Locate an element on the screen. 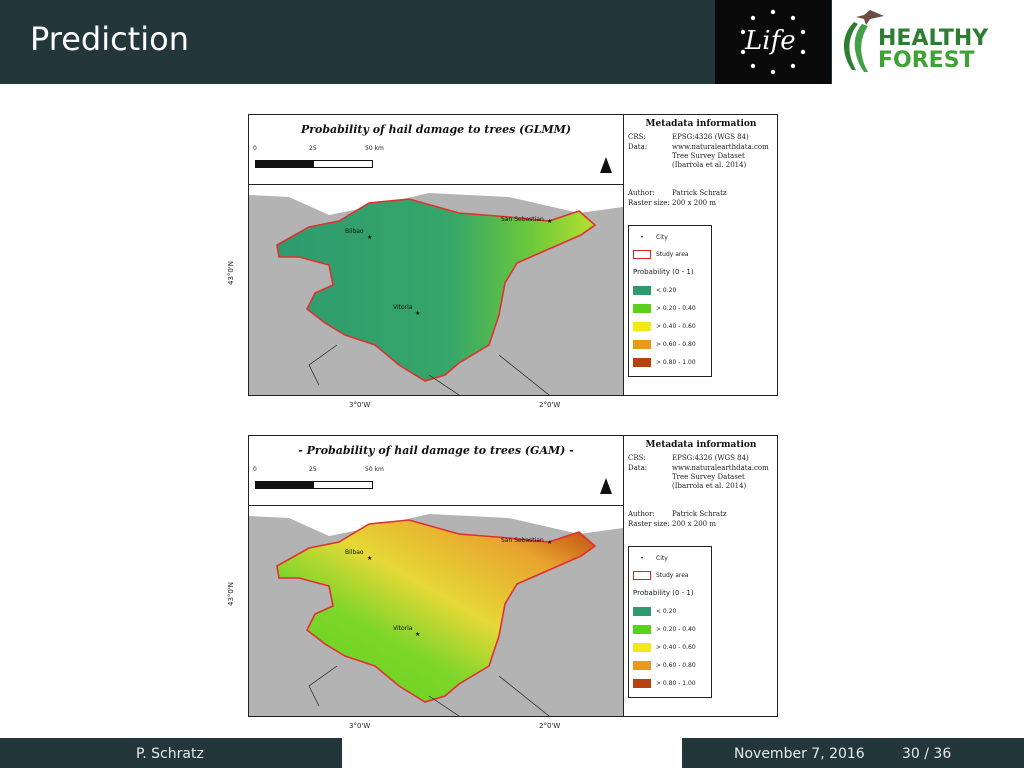 This screenshot has width=1024, height=768. healthy-forest-logo: HEALTHY FOREST is located at coordinates (928, 42).